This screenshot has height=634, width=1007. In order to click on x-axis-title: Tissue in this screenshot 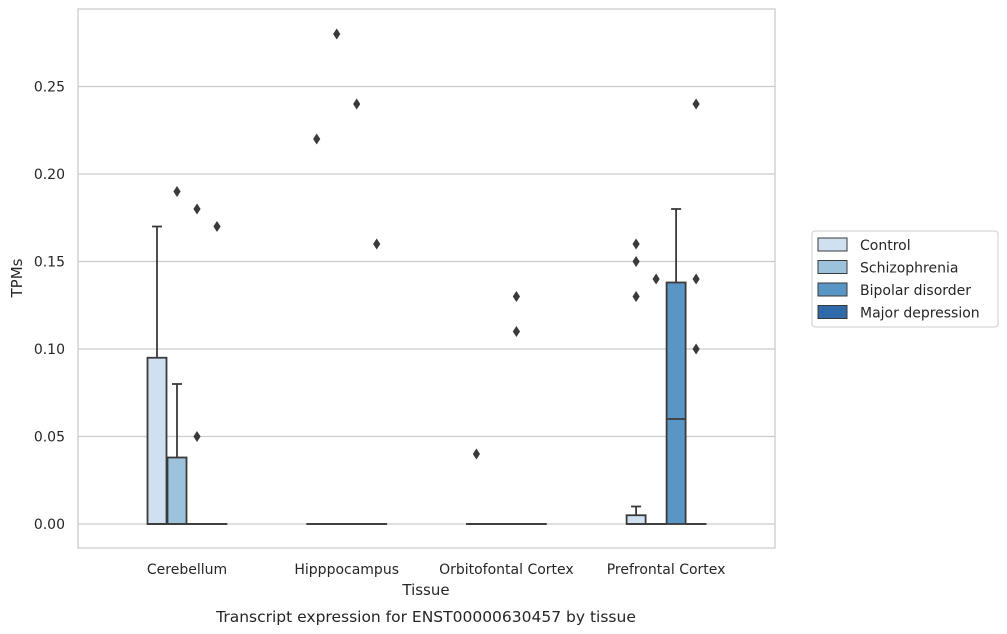, I will do `click(425, 590)`.